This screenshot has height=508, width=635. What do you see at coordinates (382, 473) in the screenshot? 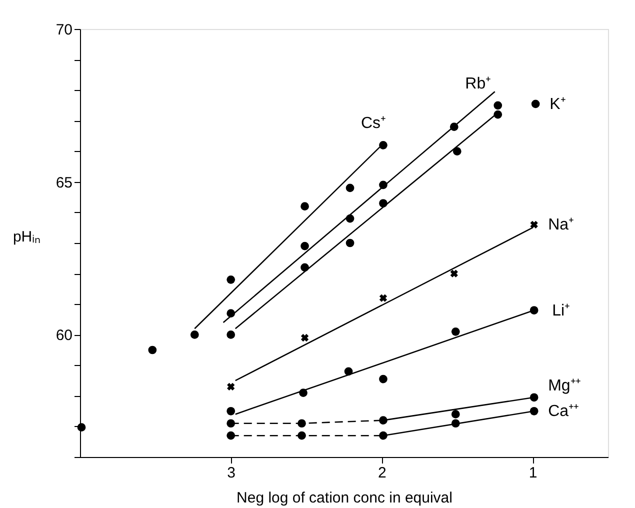
I see `x-tick-label: 2` at bounding box center [382, 473].